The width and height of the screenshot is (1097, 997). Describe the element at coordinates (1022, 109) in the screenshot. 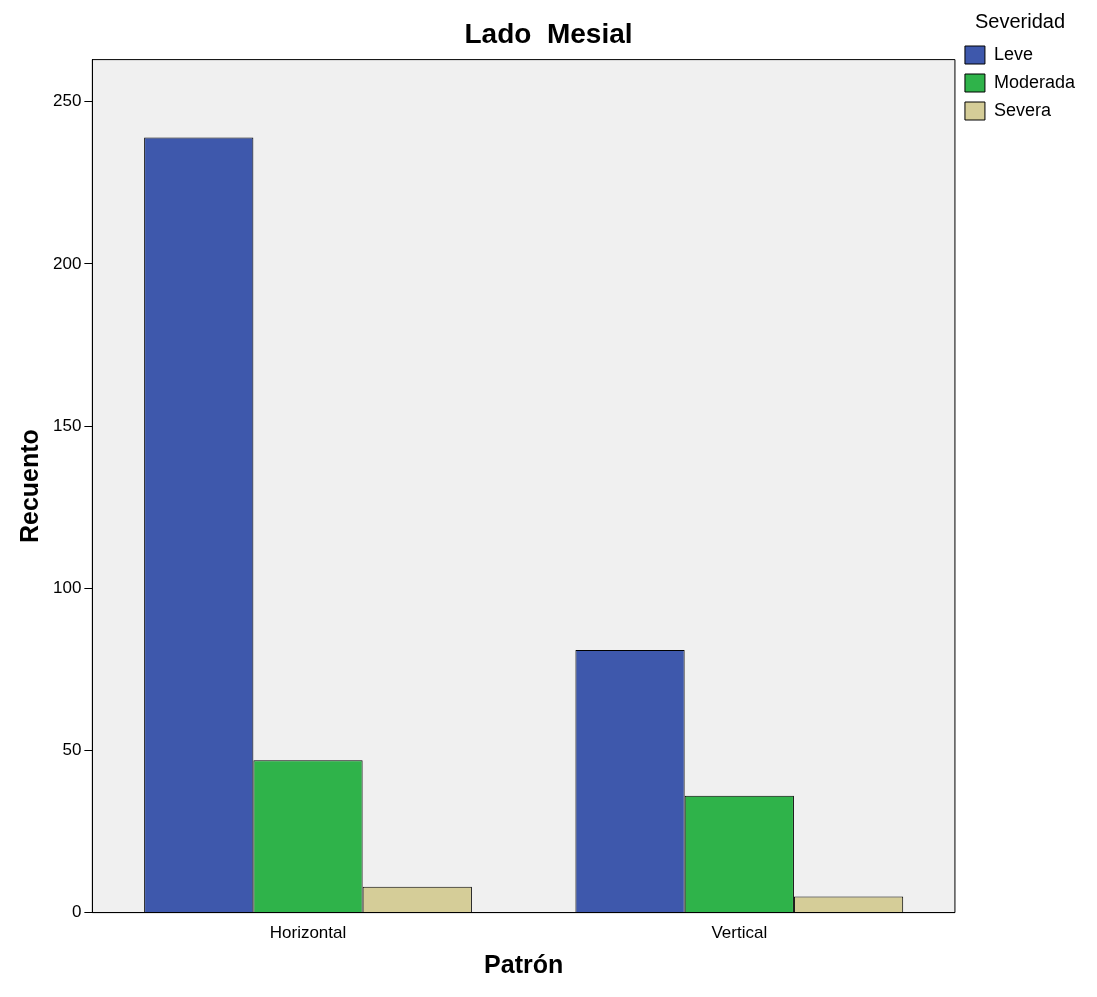

I see `legend-label: Severa` at that location.